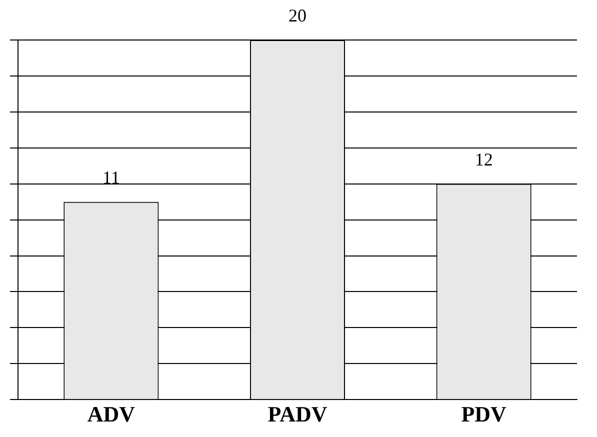 Image resolution: width=597 pixels, height=437 pixels. What do you see at coordinates (484, 413) in the screenshot?
I see `x-tick-label: PDV` at bounding box center [484, 413].